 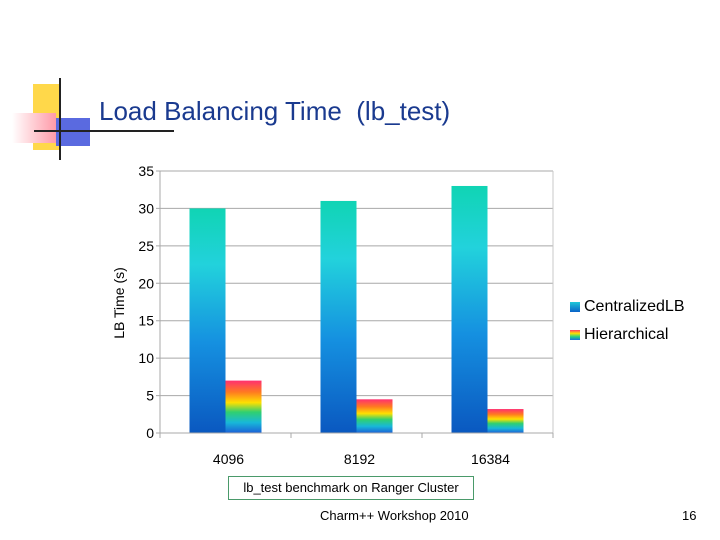 What do you see at coordinates (146, 321) in the screenshot?
I see `y-tick-label: 15` at bounding box center [146, 321].